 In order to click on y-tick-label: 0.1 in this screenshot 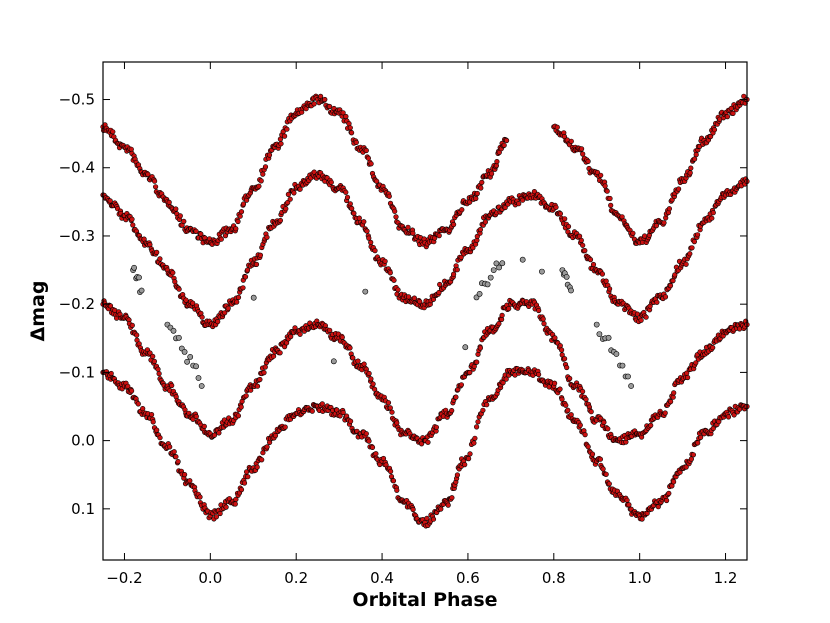, I will do `click(83, 509)`.